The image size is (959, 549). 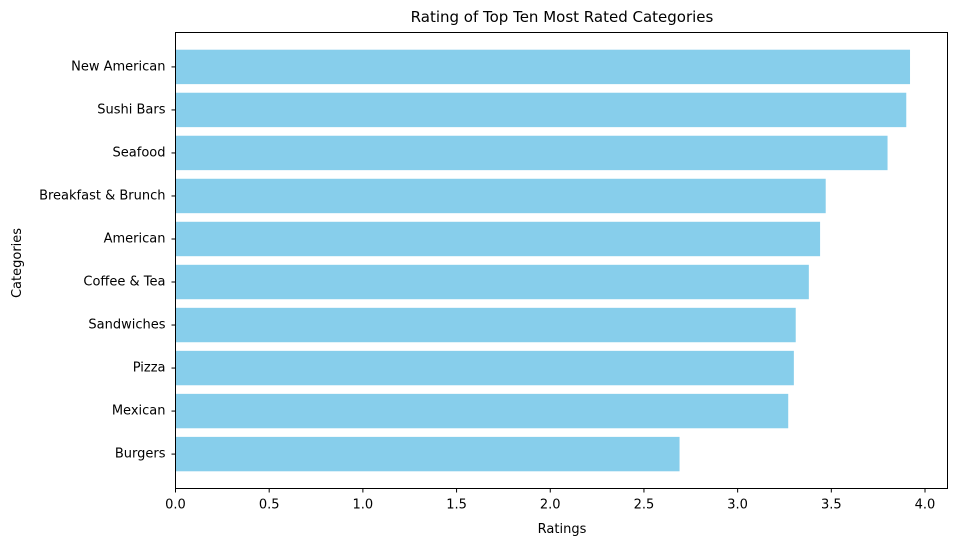 I want to click on x-tick-label: 0.0, so click(x=175, y=505).